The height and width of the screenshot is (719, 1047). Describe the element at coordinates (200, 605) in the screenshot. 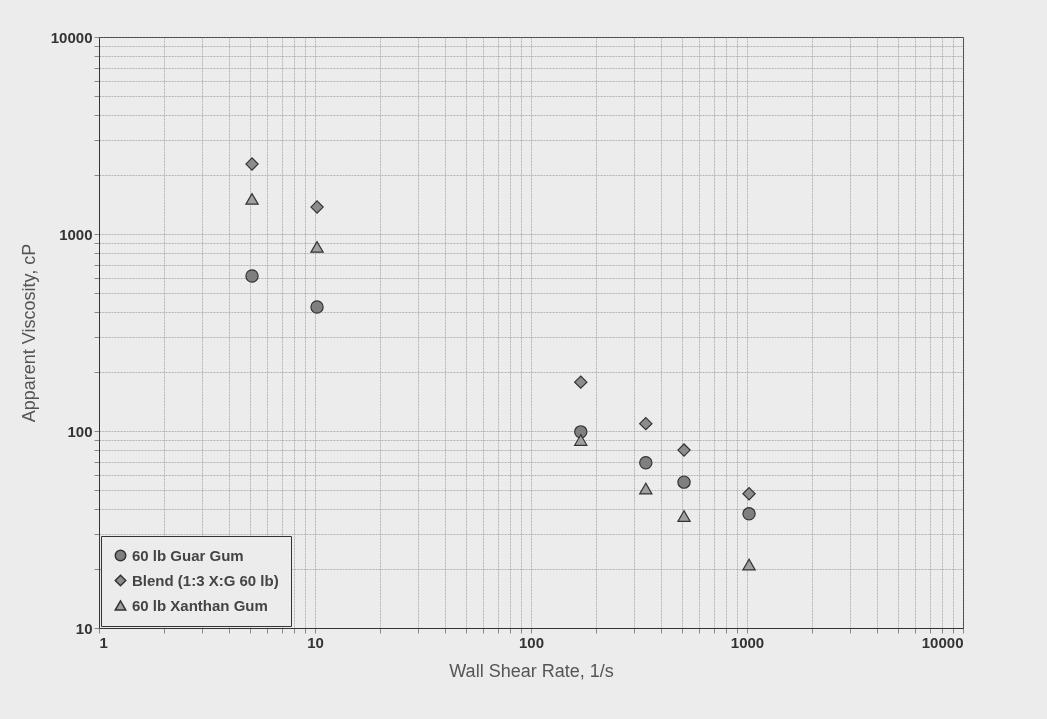

I see `legend-label: 60 lb Xanthan Gum` at that location.